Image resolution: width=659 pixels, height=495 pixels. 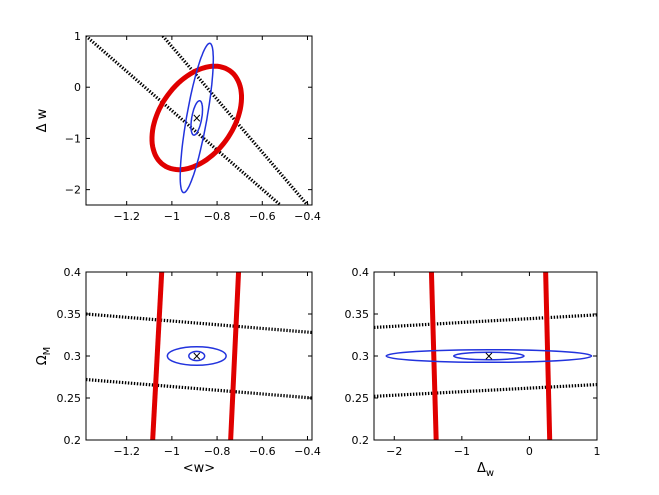 I want to click on red-contour, so click(x=196, y=118).